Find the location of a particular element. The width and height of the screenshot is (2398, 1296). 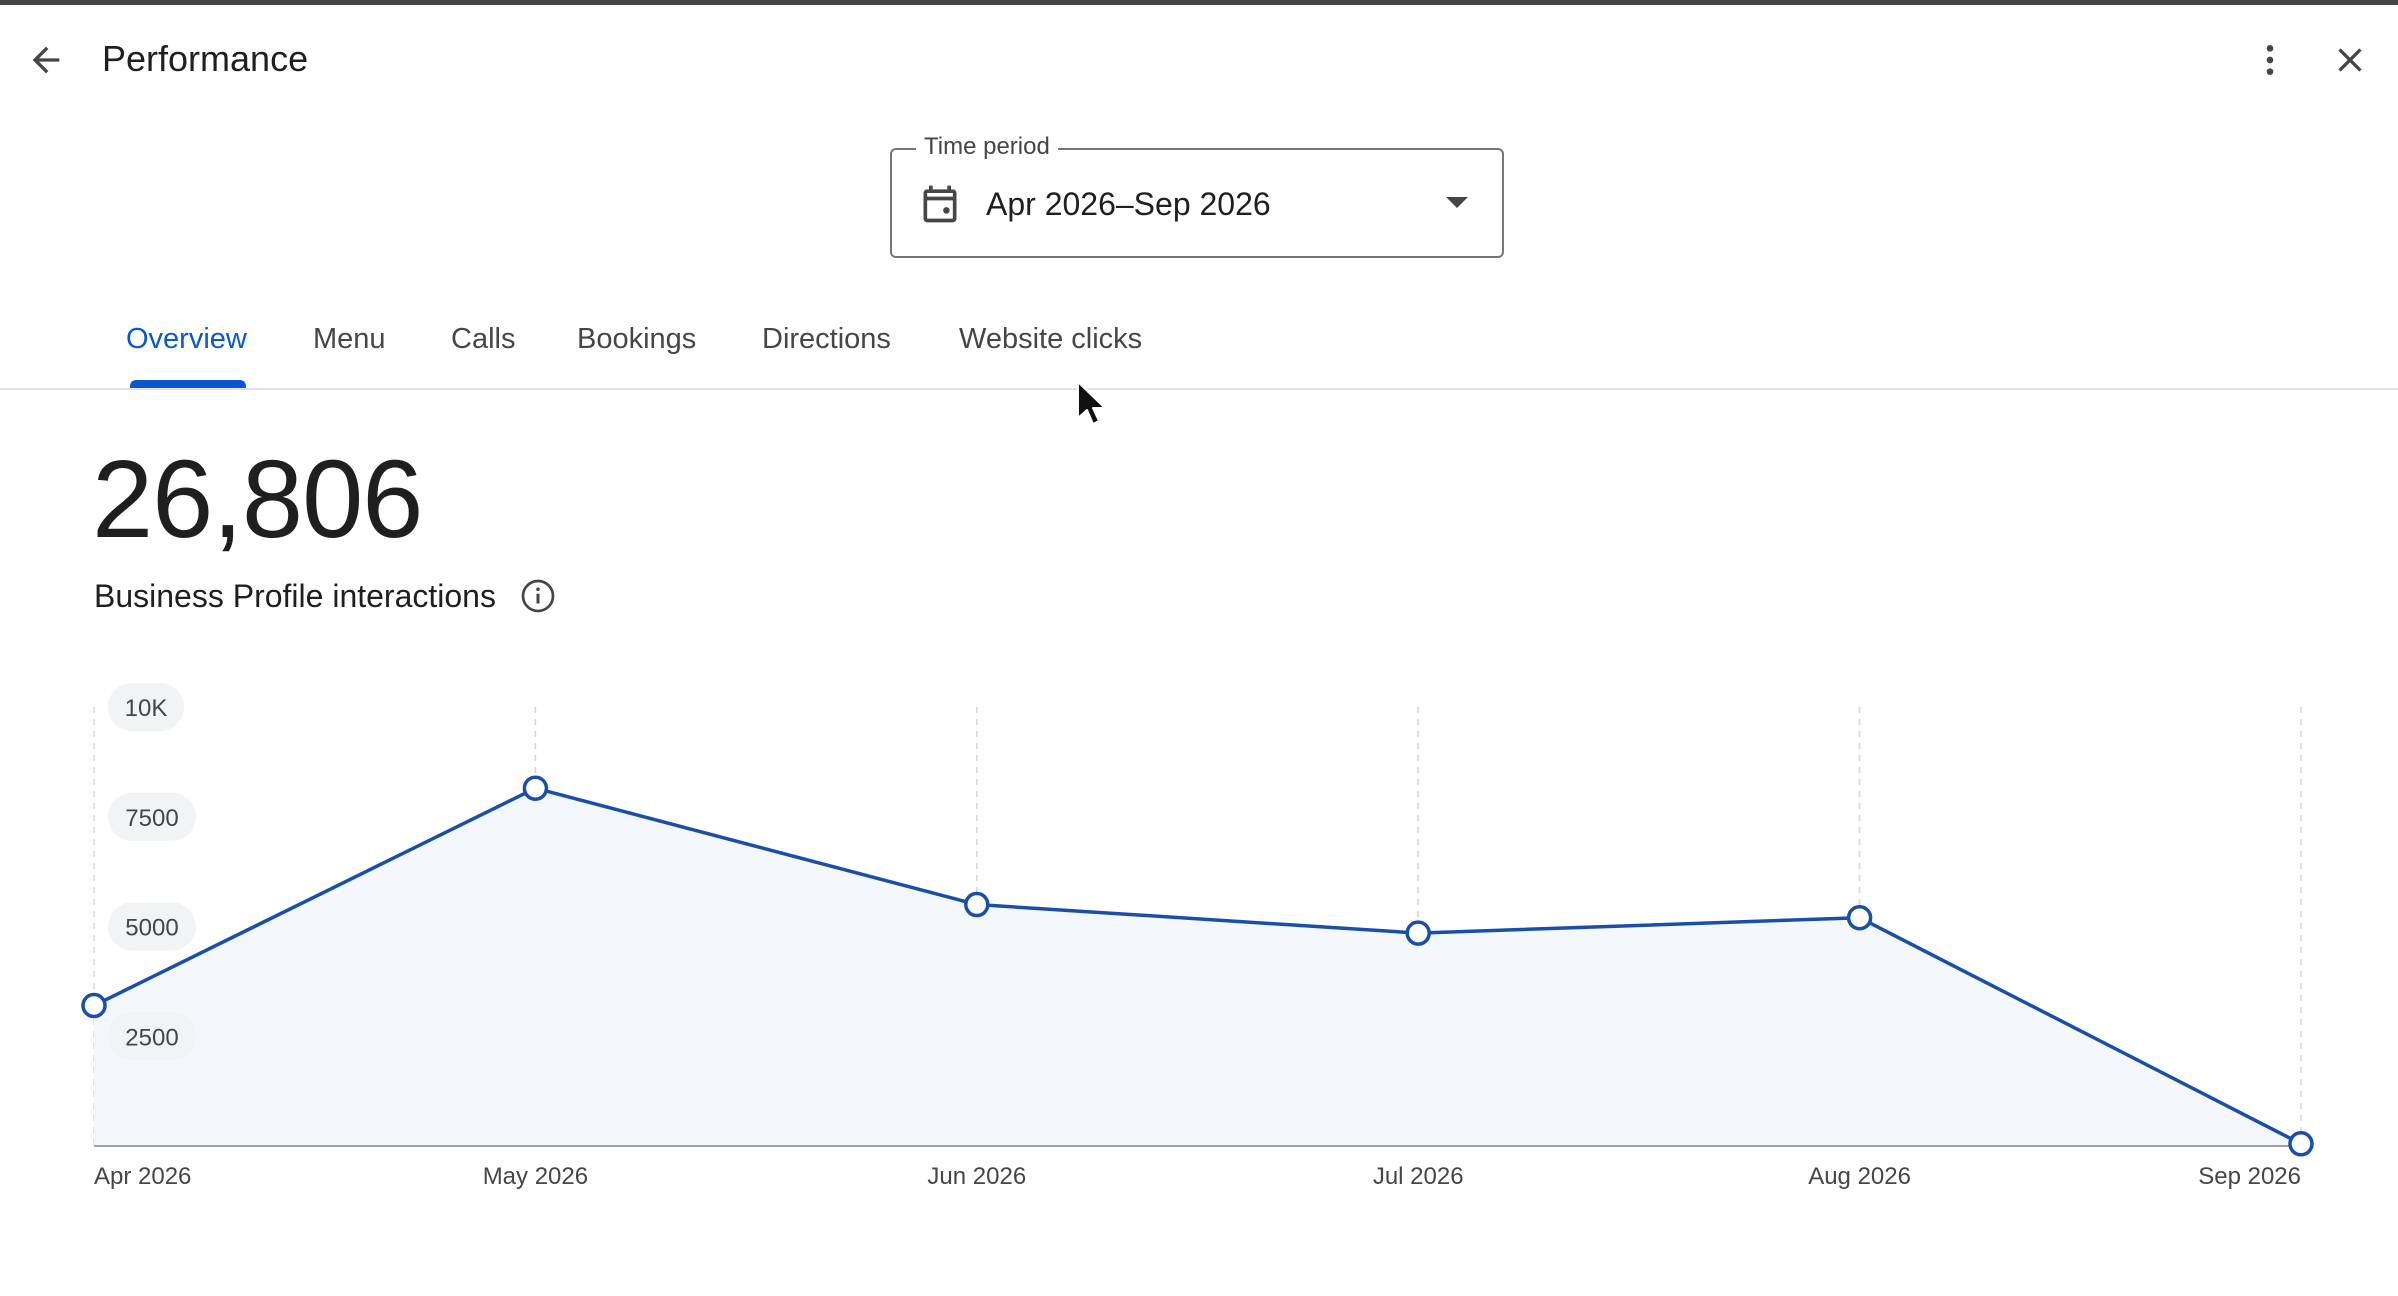

time-period-select: Time period Apr 2026–Sep 2026 is located at coordinates (1197, 195).